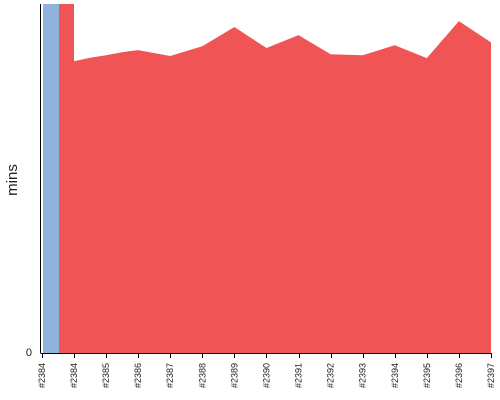  What do you see at coordinates (363, 375) in the screenshot?
I see `x-tick-label: #2393` at bounding box center [363, 375].